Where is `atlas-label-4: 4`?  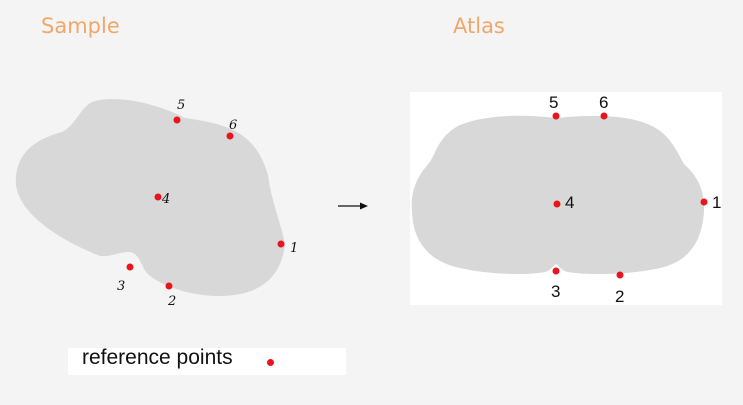 atlas-label-4: 4 is located at coordinates (569, 202).